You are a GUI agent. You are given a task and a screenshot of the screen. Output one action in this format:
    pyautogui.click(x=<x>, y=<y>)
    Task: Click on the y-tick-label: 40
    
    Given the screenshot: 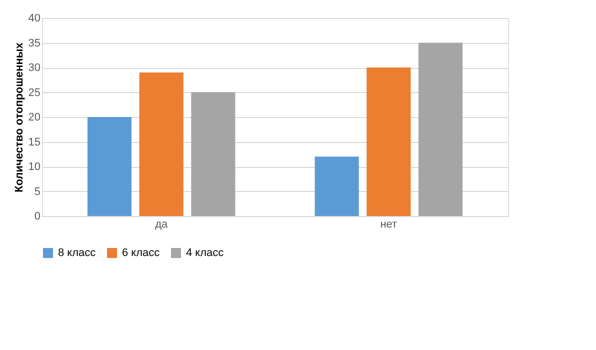 What is the action you would take?
    pyautogui.click(x=34, y=18)
    